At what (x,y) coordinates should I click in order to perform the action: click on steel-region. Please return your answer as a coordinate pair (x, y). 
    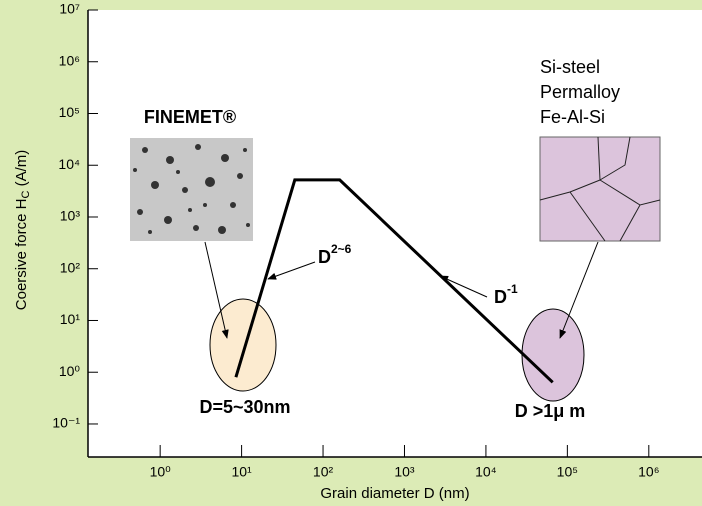
    Looking at the image, I should click on (553, 355).